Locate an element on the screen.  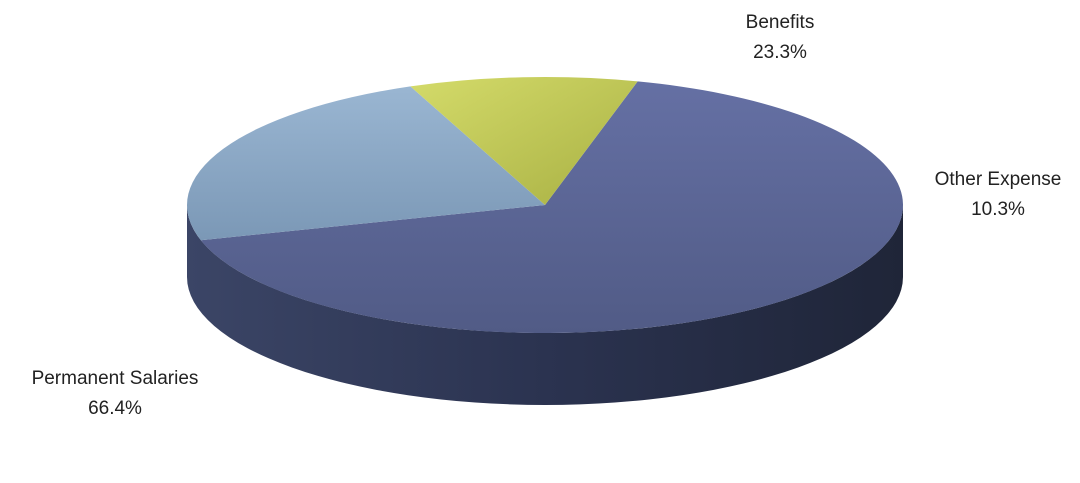
pie-slice-other-expense is located at coordinates (524, 141).